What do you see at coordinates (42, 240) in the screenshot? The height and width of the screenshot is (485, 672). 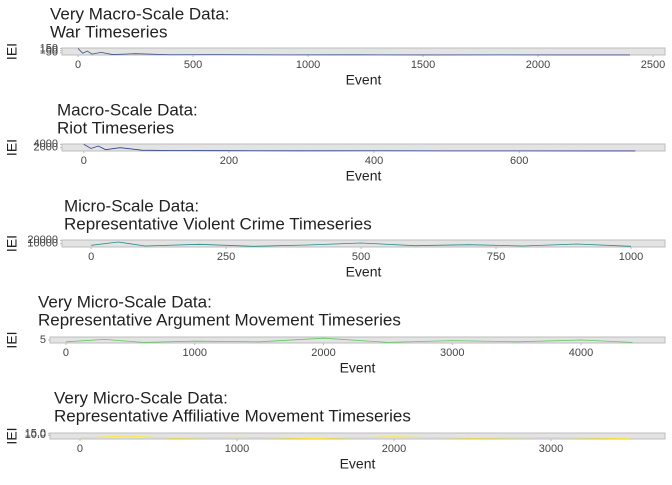 I see `y-tick-label: 20000` at bounding box center [42, 240].